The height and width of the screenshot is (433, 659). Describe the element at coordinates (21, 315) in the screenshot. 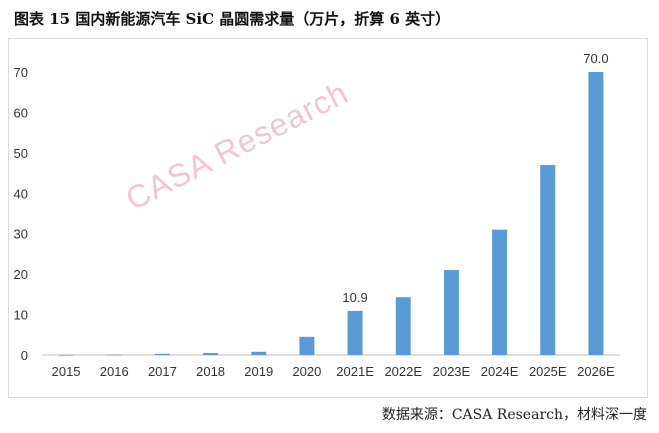

I see `y-tick-label: 10` at that location.